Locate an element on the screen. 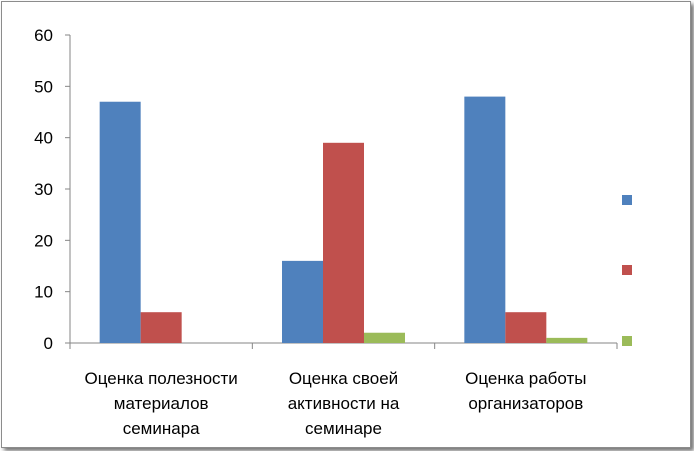 This screenshot has width=694, height=451. y-tick-label: 60 is located at coordinates (43, 35).